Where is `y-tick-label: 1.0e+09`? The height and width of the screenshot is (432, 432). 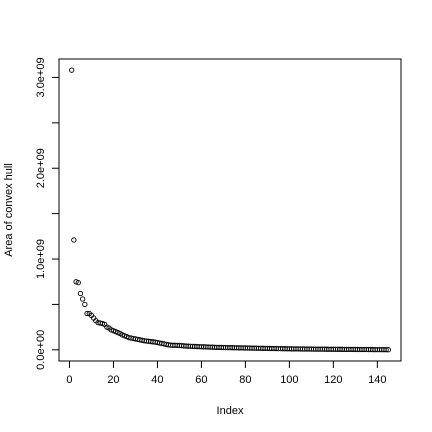
y-tick-label: 1.0e+09 is located at coordinates (41, 259).